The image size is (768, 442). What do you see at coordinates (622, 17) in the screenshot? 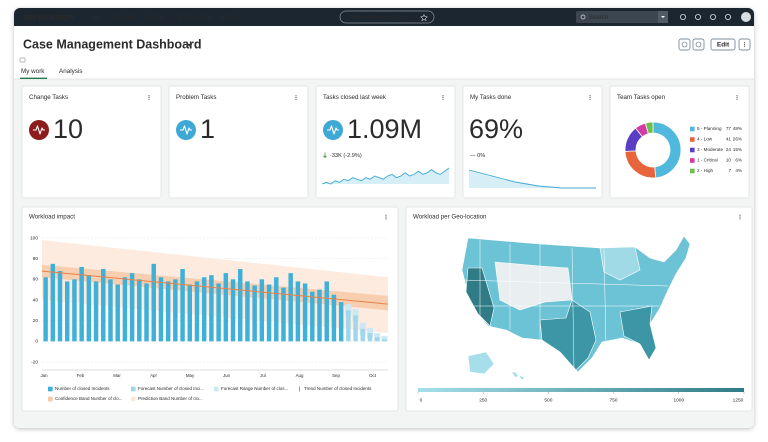
I see `search-box` at bounding box center [622, 17].